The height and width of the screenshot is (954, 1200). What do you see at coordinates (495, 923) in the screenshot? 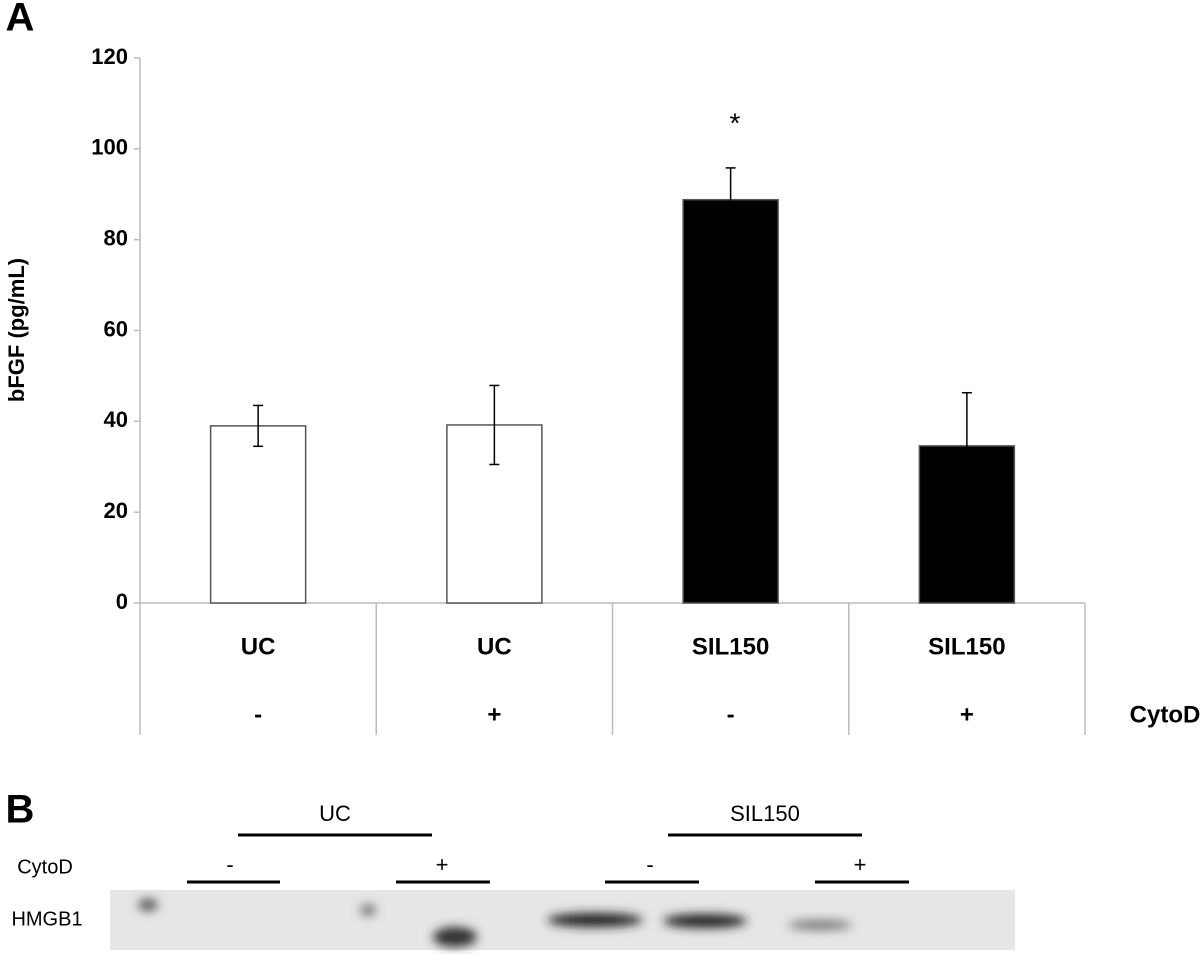
I see `blot-bands` at bounding box center [495, 923].